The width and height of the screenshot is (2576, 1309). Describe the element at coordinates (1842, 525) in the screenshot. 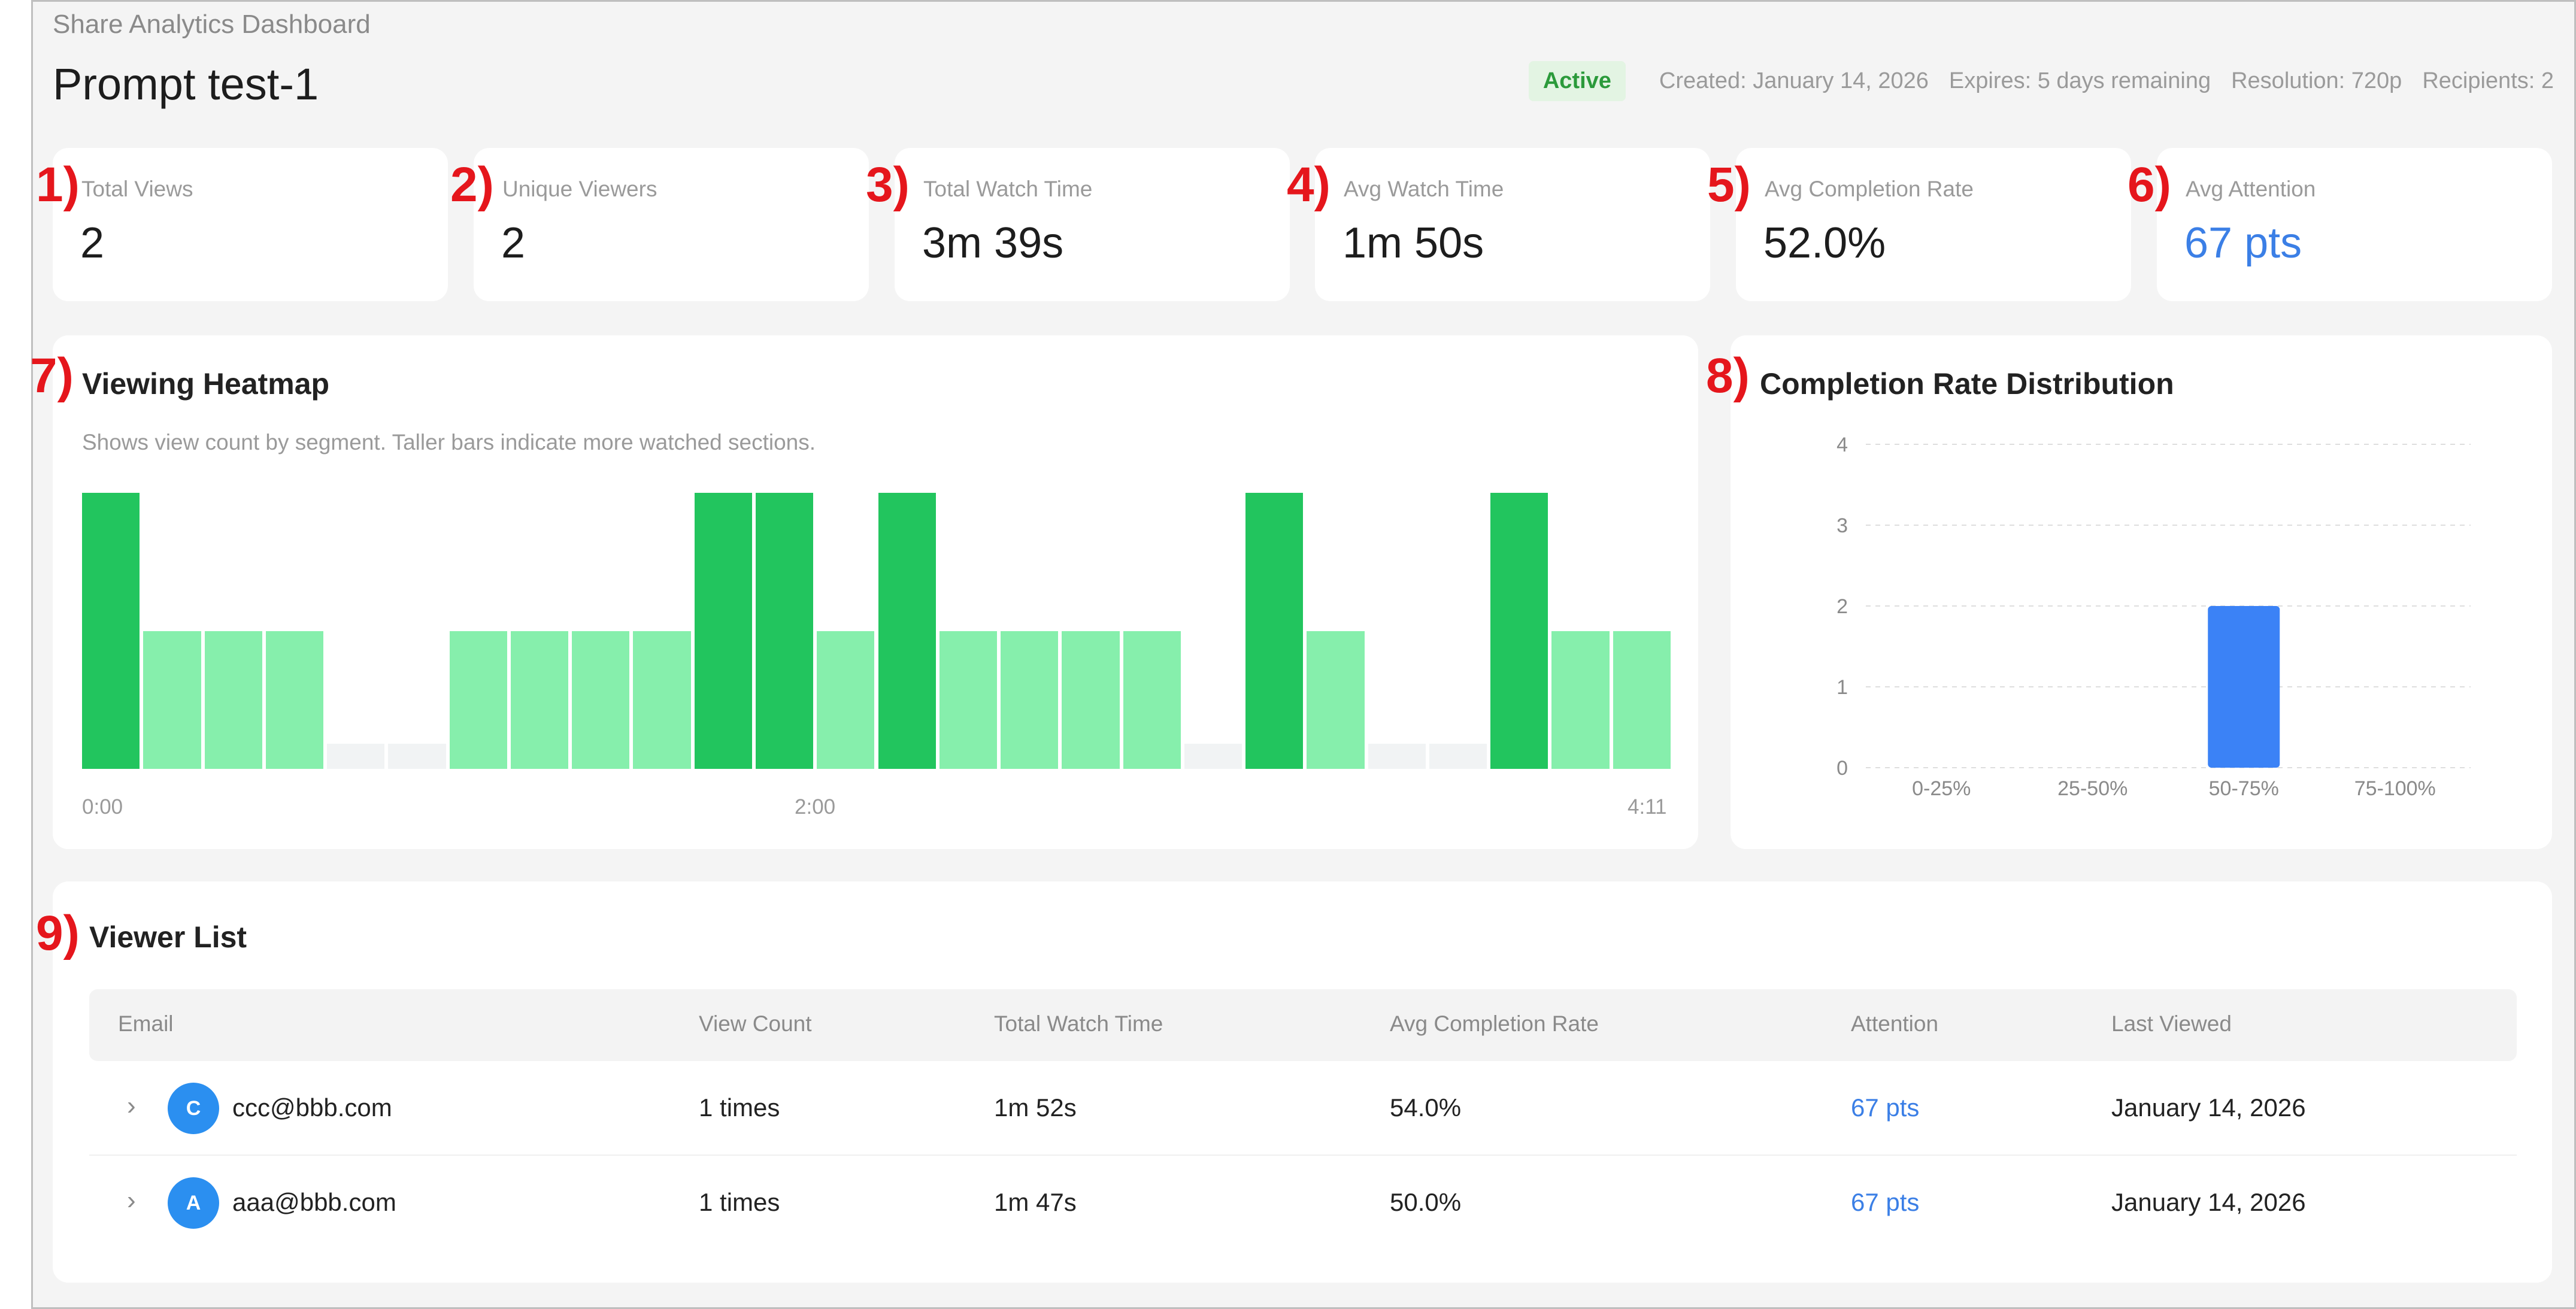

I see `y-tick-label: 3` at that location.